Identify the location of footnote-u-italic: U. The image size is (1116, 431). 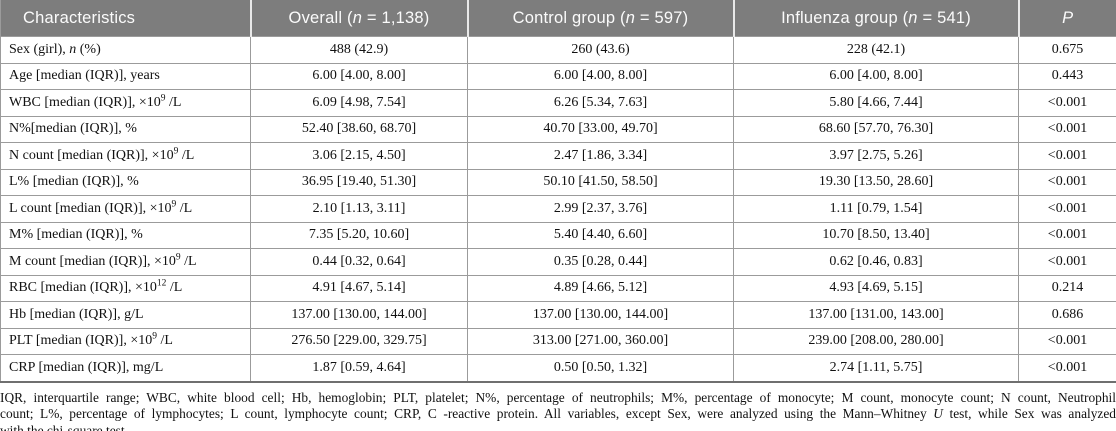
(938, 414).